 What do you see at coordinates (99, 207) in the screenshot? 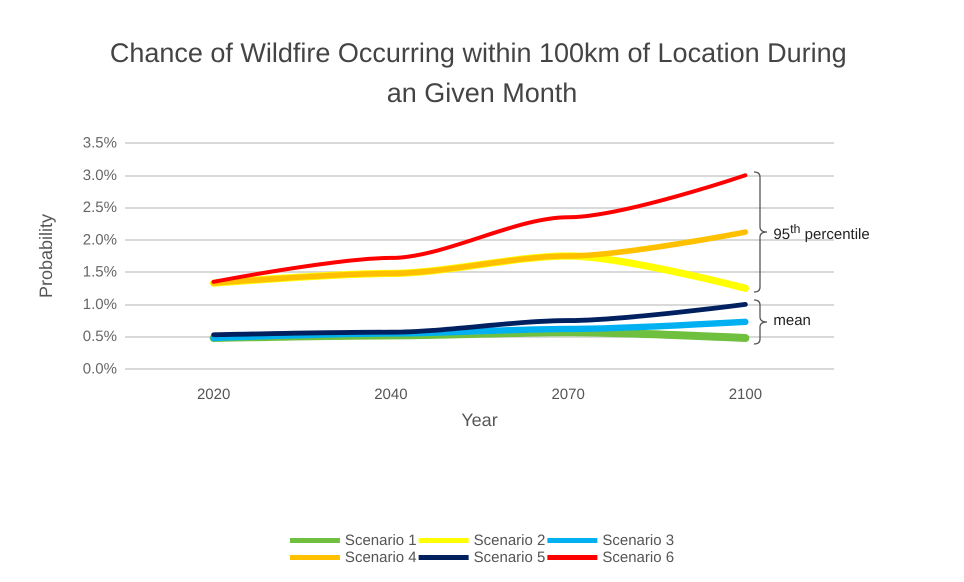
I see `y-tick-label: 2.5%` at bounding box center [99, 207].